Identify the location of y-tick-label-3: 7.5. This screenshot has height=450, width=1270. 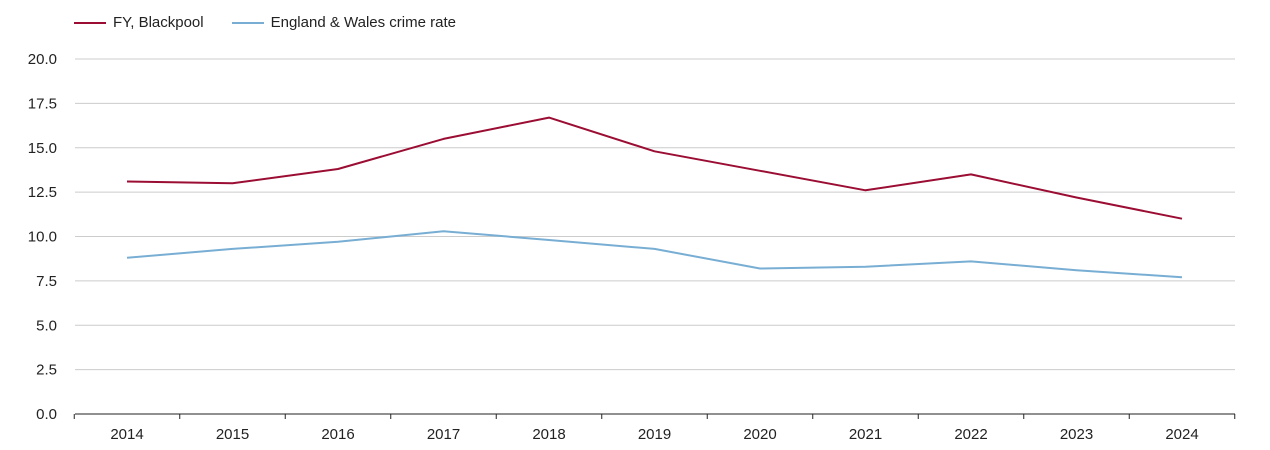
(46, 281).